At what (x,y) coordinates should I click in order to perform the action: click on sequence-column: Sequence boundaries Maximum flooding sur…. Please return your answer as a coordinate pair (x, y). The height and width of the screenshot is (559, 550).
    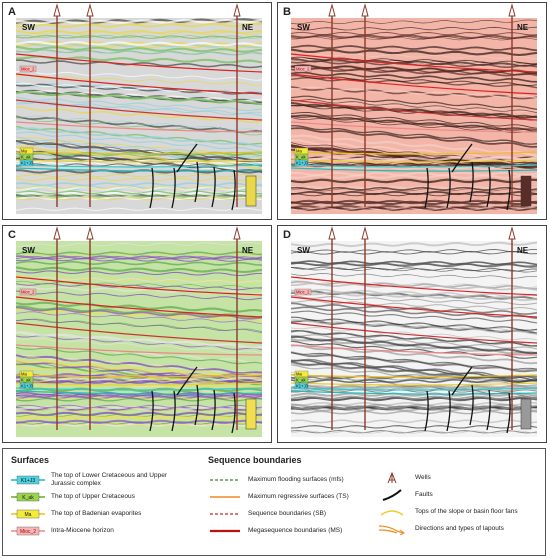
    Looking at the image, I should click on (278, 497).